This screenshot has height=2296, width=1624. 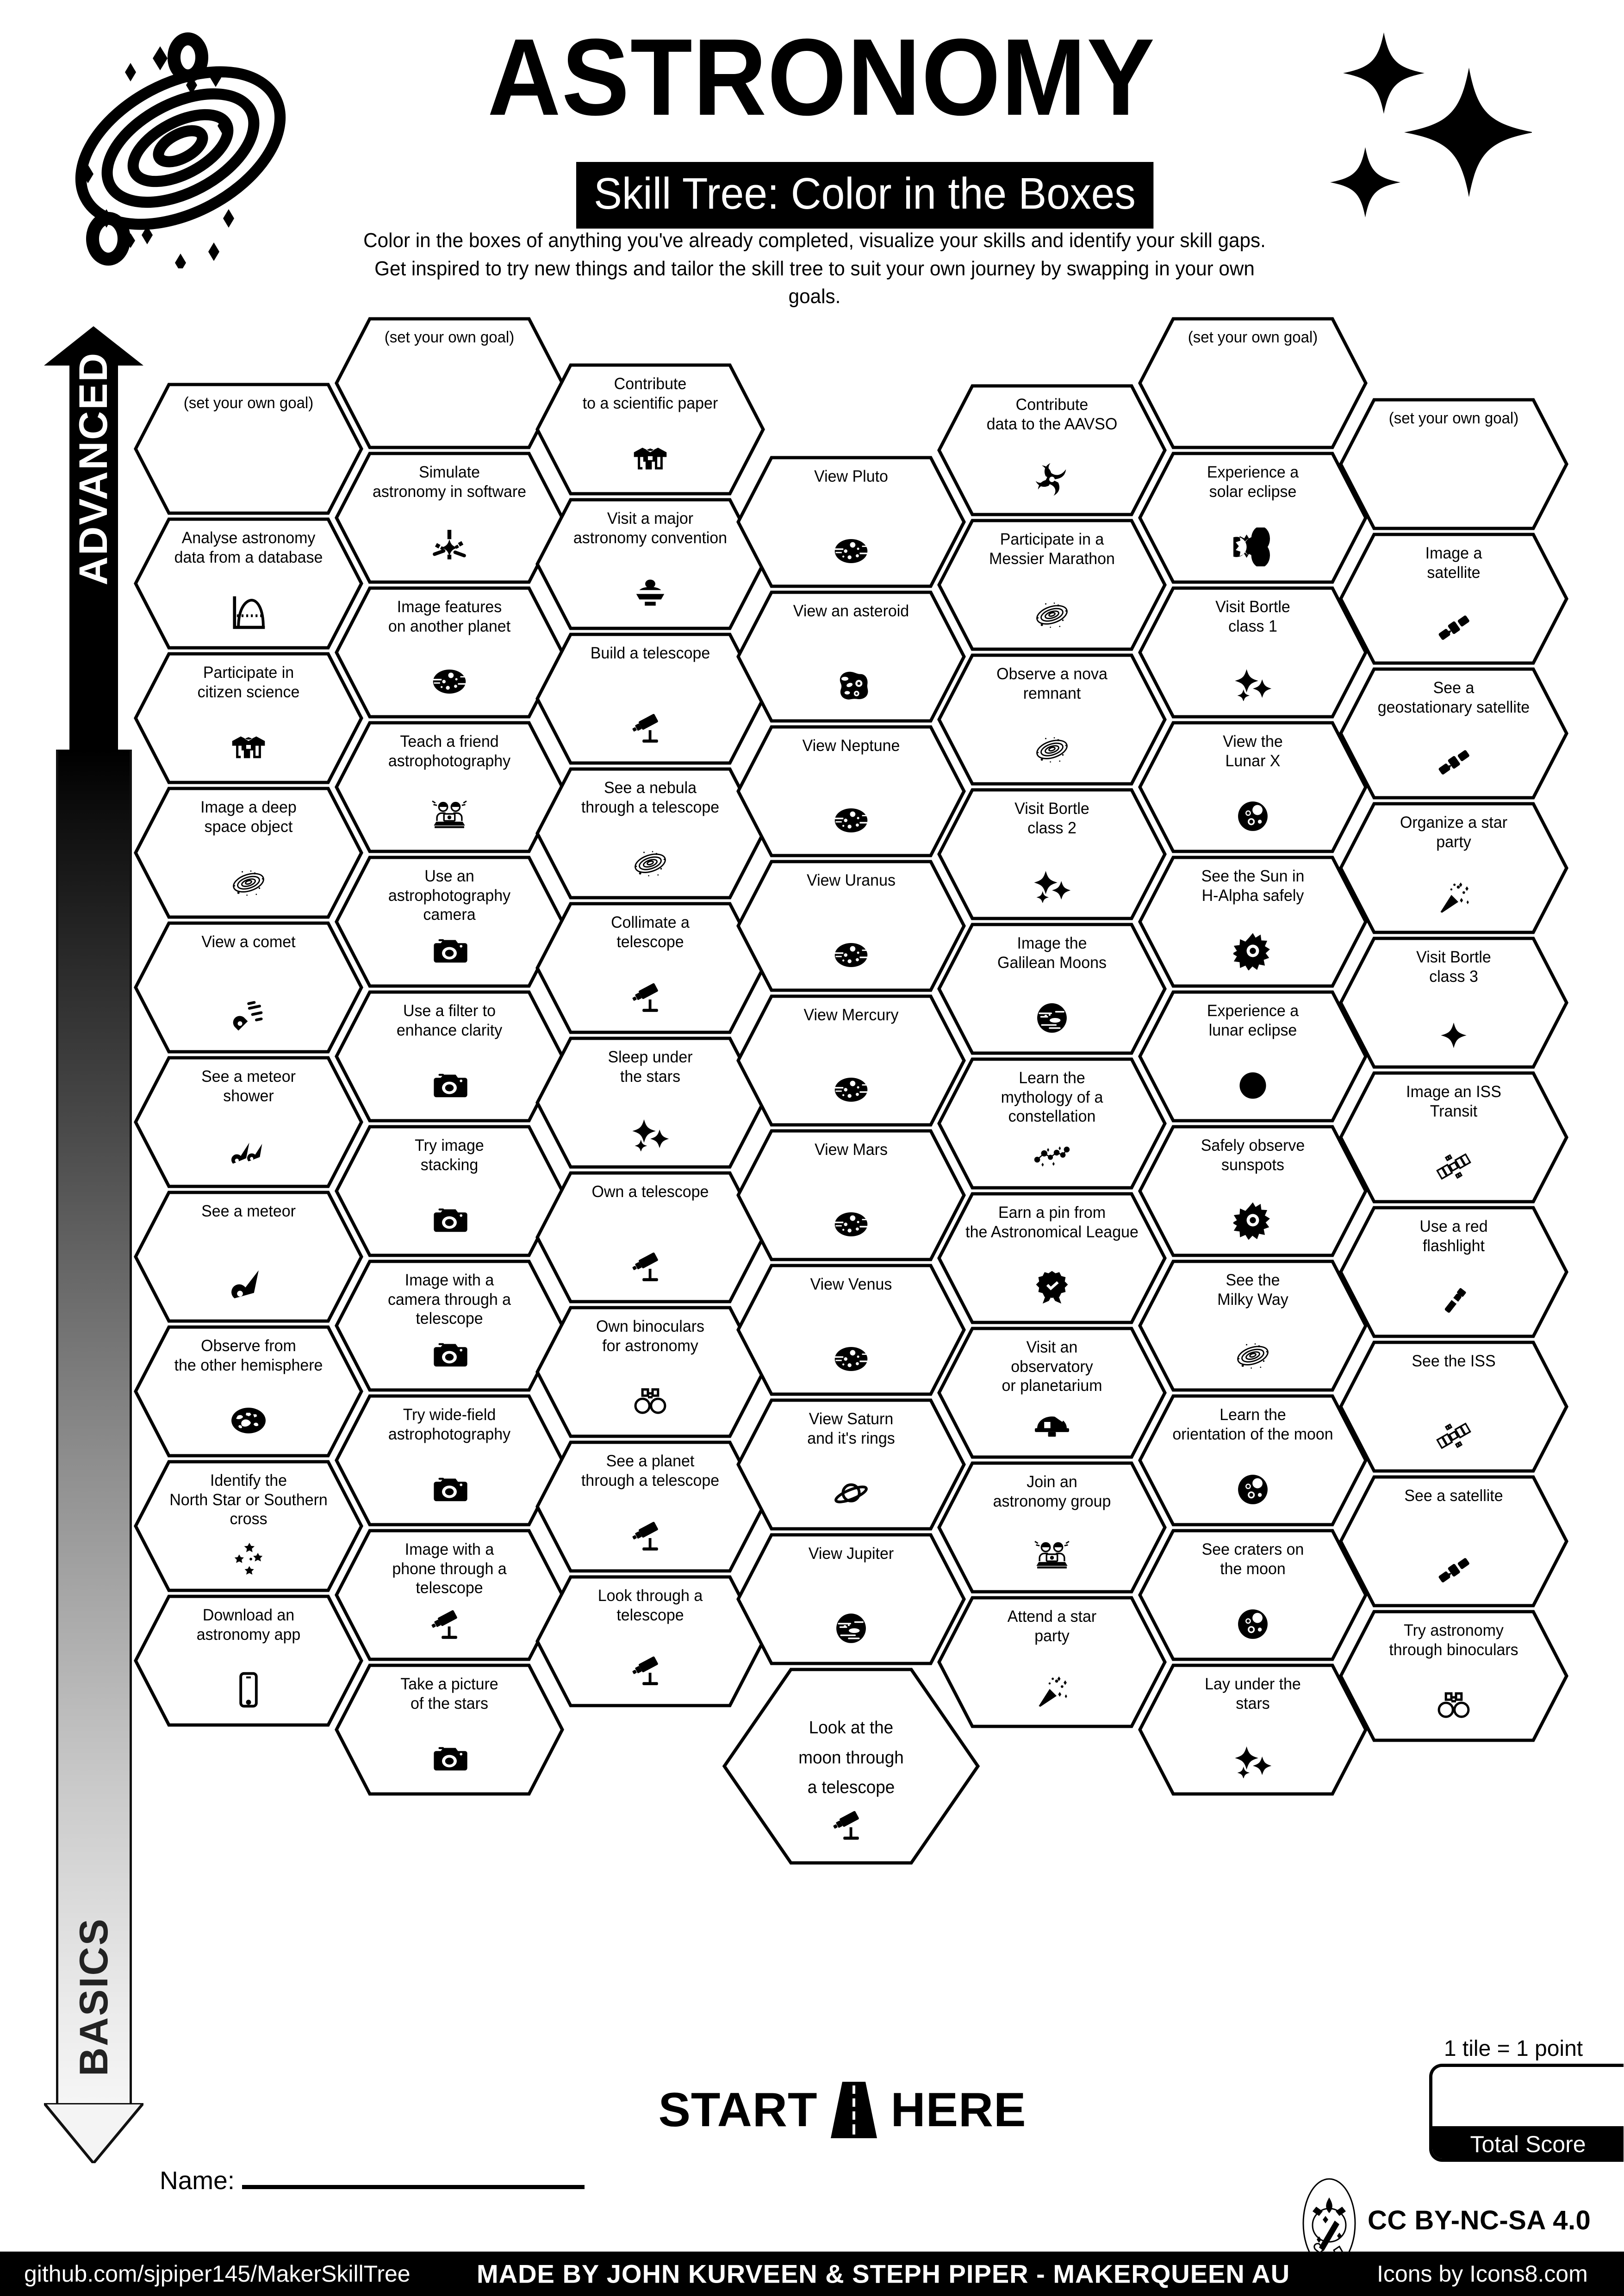 What do you see at coordinates (650, 564) in the screenshot?
I see `skill-tile: Visit a major astronomy convention` at bounding box center [650, 564].